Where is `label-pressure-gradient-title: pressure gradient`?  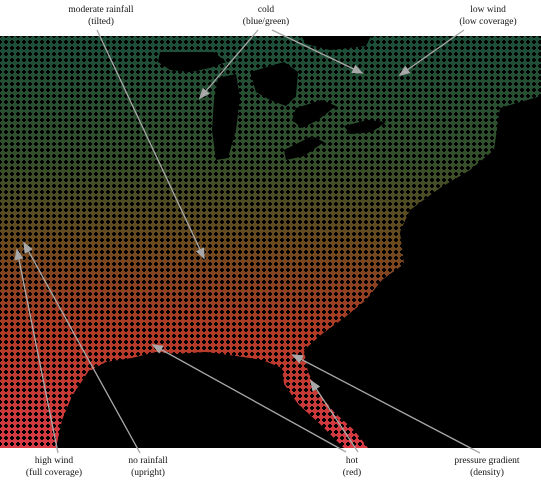 label-pressure-gradient-title: pressure gradient is located at coordinates (487, 461).